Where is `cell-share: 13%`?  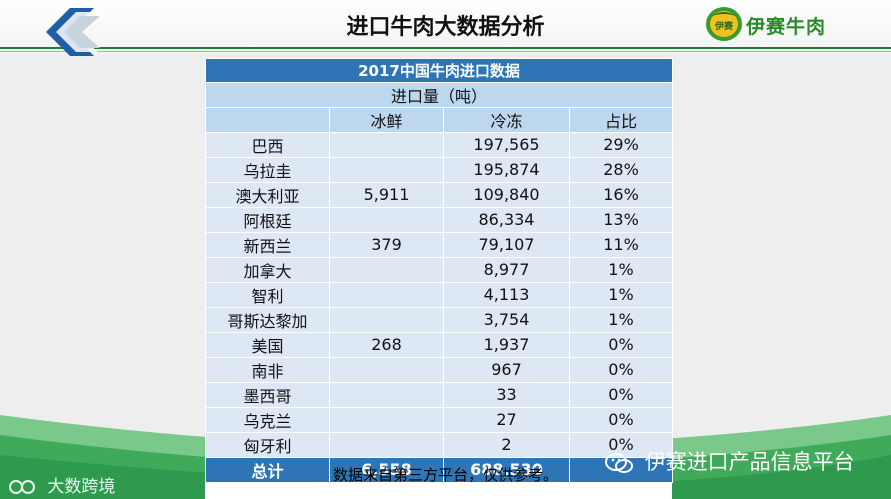
cell-share: 13% is located at coordinates (621, 219).